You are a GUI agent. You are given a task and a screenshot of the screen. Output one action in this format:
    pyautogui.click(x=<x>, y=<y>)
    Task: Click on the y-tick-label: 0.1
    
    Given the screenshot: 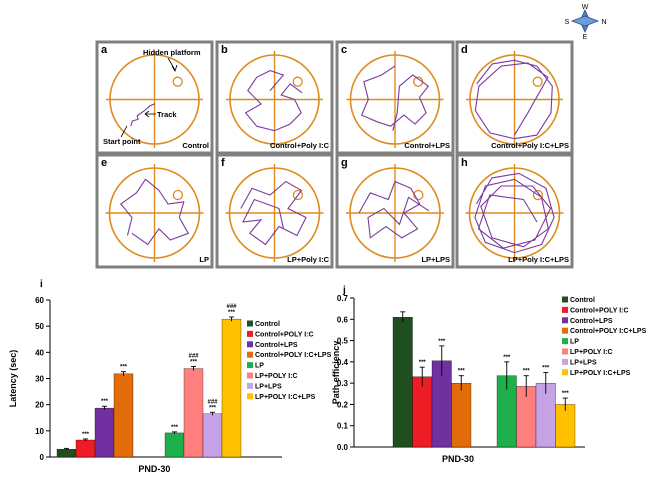 What is the action you would take?
    pyautogui.click(x=343, y=426)
    